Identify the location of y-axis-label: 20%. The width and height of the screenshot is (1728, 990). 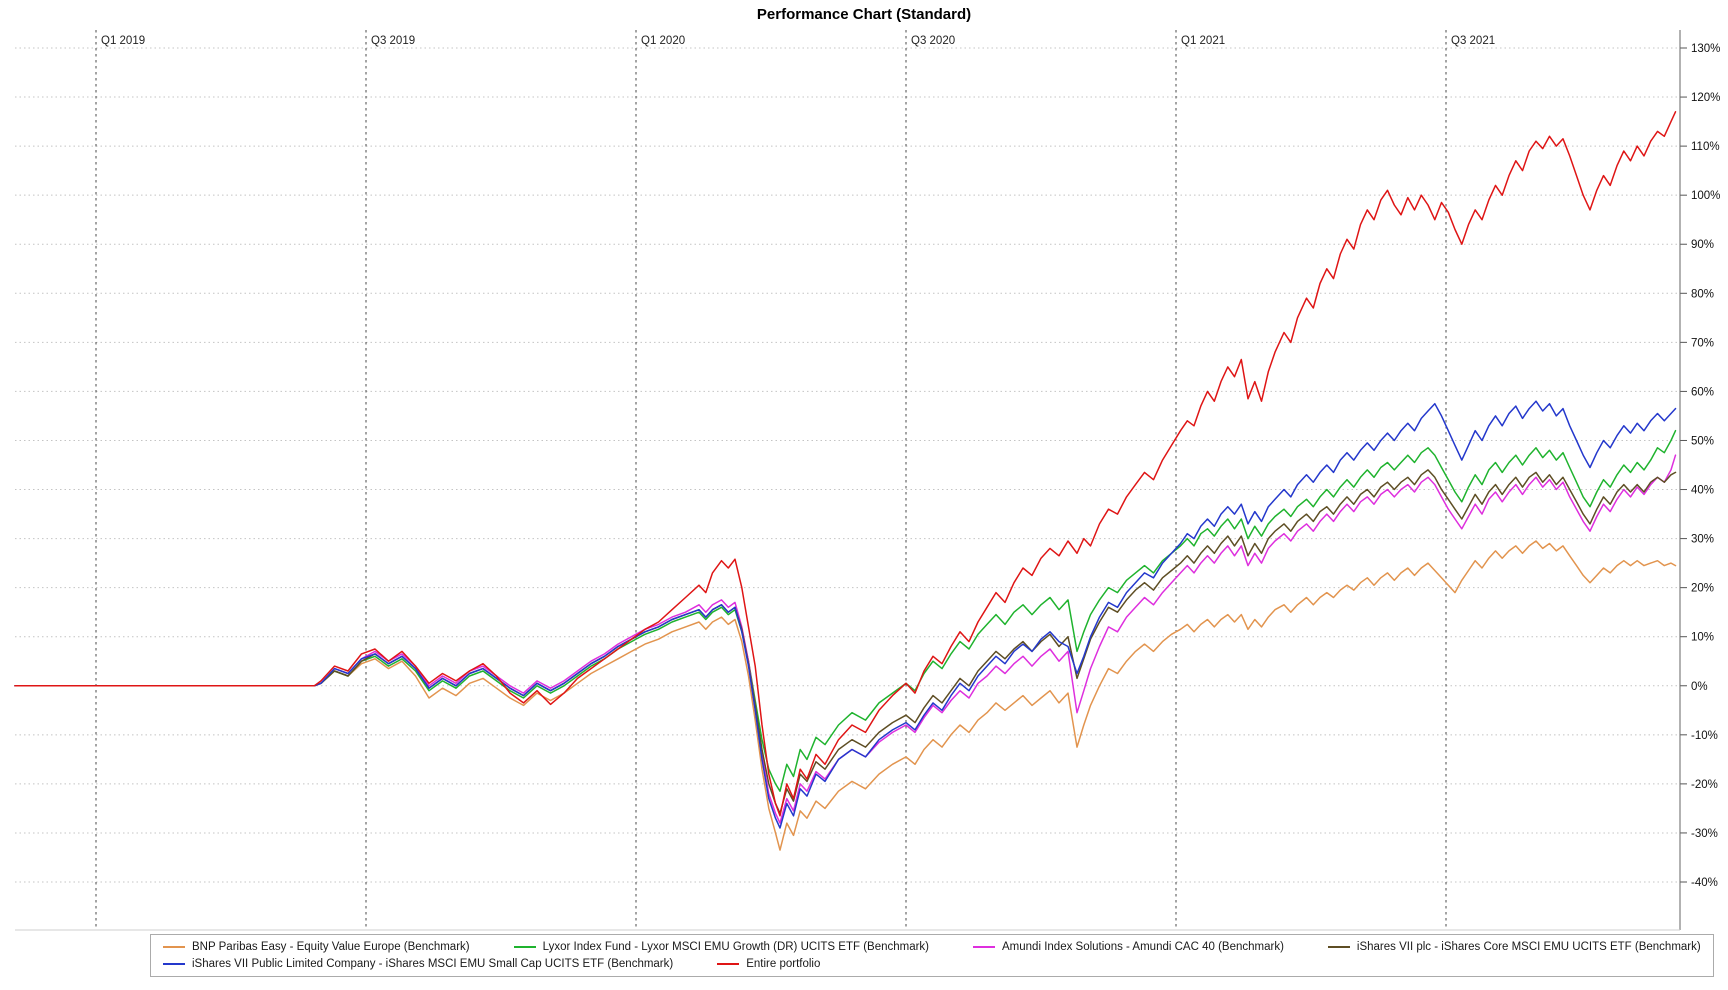
(1702, 589).